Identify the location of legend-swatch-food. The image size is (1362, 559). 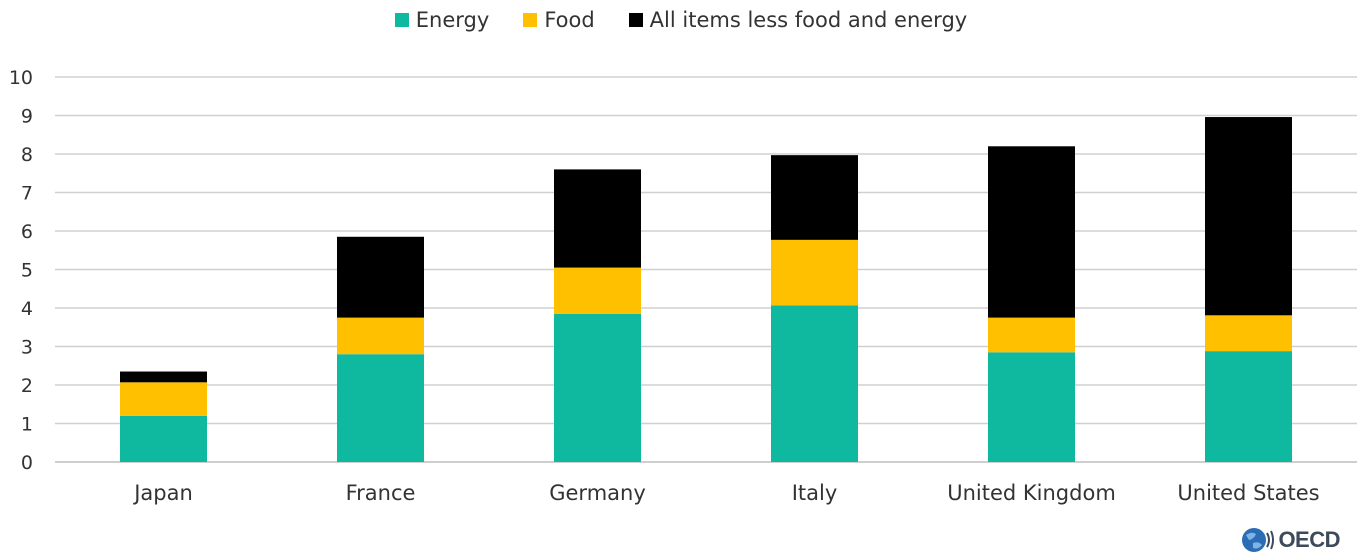
(530, 20).